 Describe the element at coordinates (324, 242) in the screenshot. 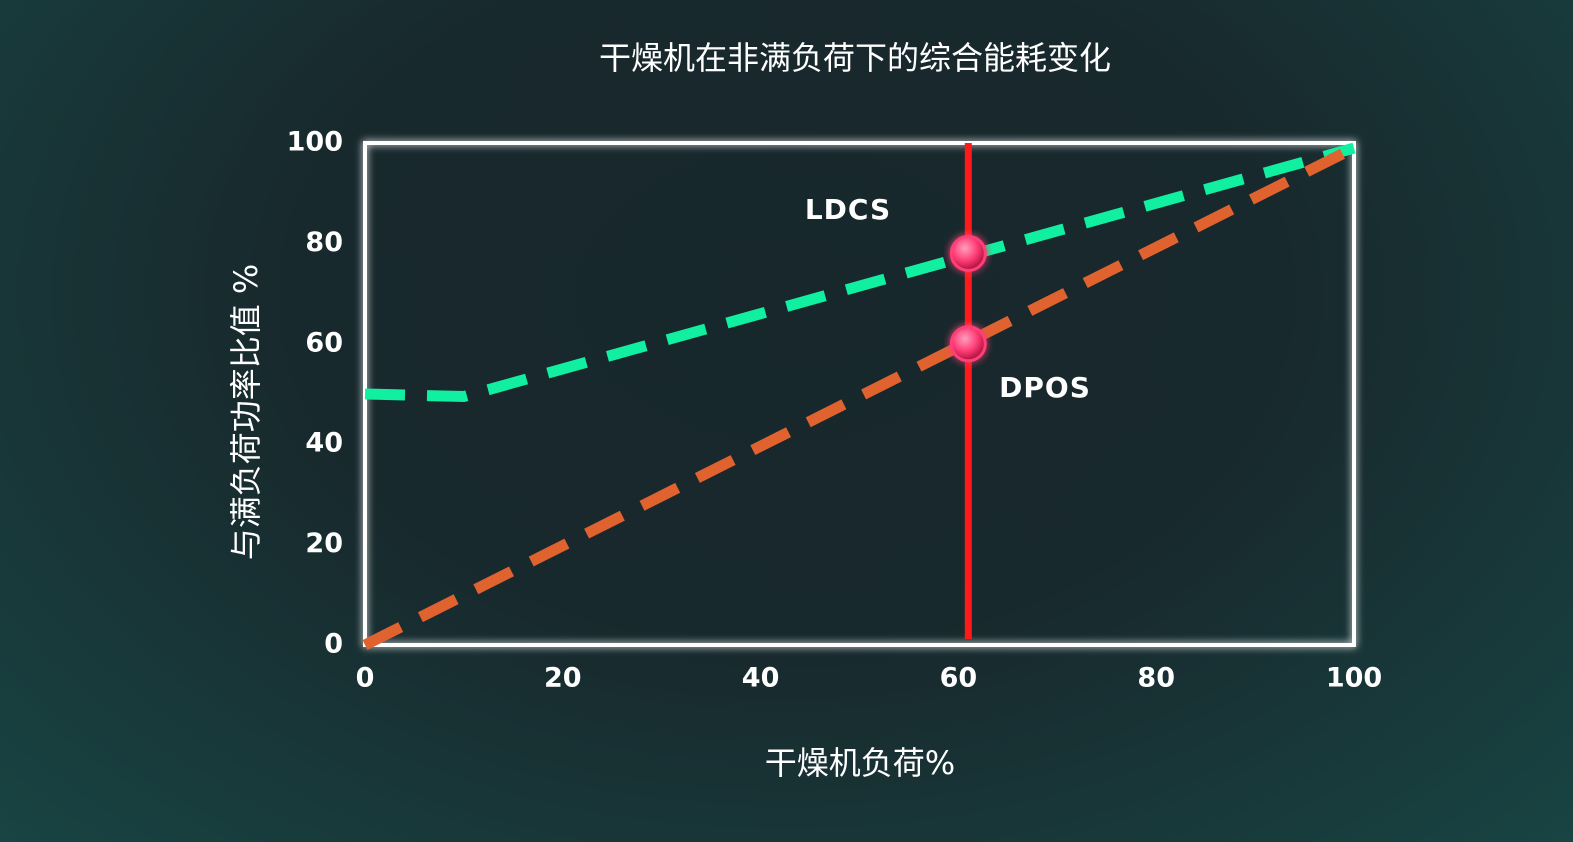

I see `y-tick-label: 80` at that location.